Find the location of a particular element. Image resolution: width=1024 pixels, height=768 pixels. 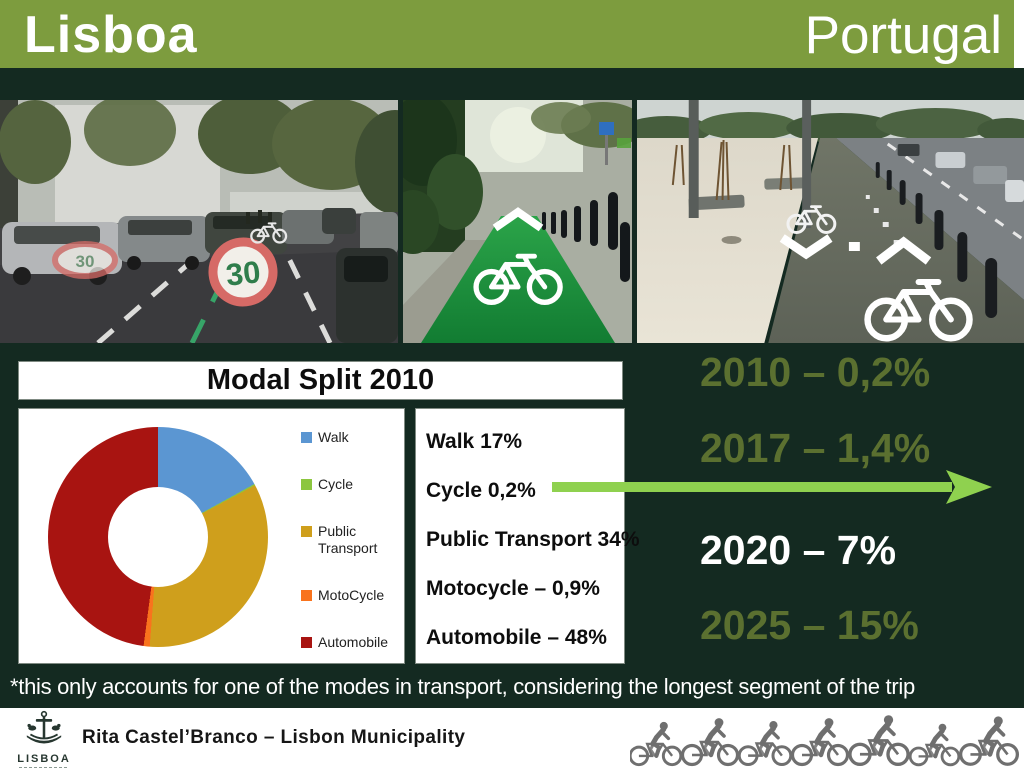

legend-swatch-motocycle is located at coordinates (306, 595).